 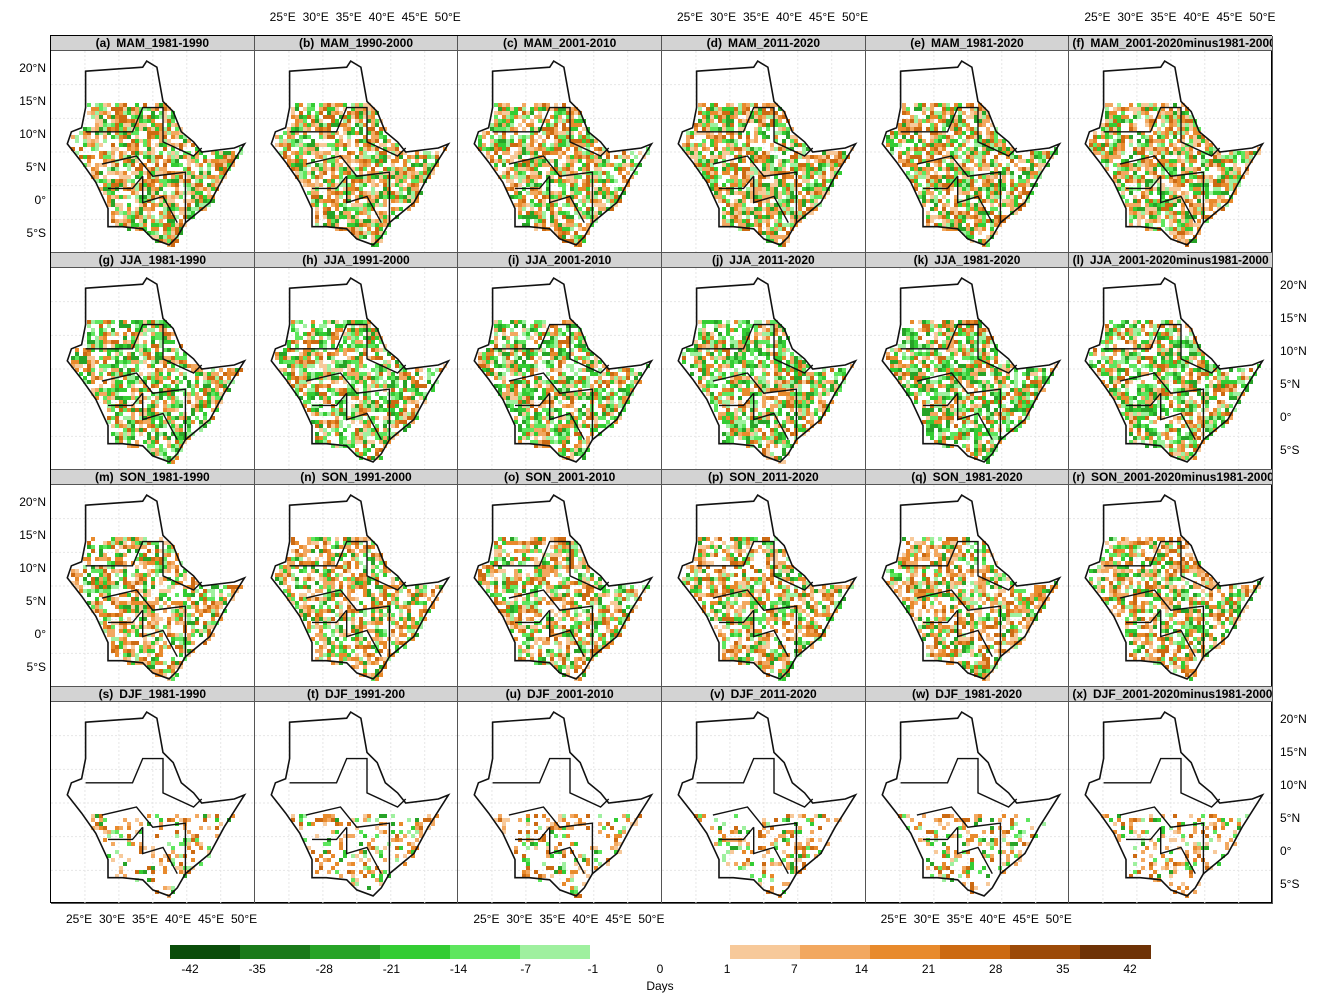 What do you see at coordinates (513, 260) in the screenshot?
I see `panel-tag: (i)` at bounding box center [513, 260].